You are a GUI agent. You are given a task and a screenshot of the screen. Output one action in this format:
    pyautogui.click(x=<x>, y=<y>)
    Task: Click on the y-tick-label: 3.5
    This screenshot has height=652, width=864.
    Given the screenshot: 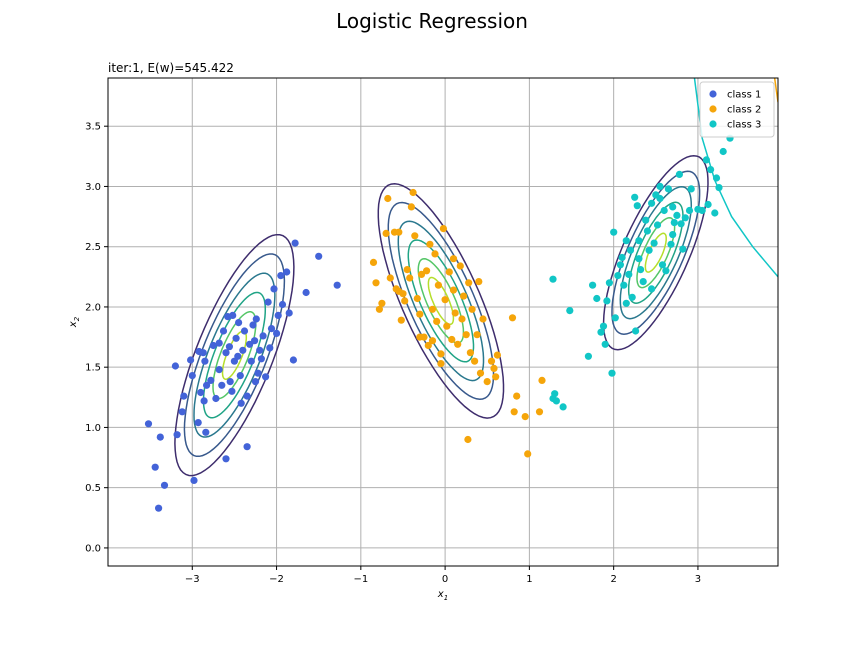 What is the action you would take?
    pyautogui.click(x=93, y=127)
    